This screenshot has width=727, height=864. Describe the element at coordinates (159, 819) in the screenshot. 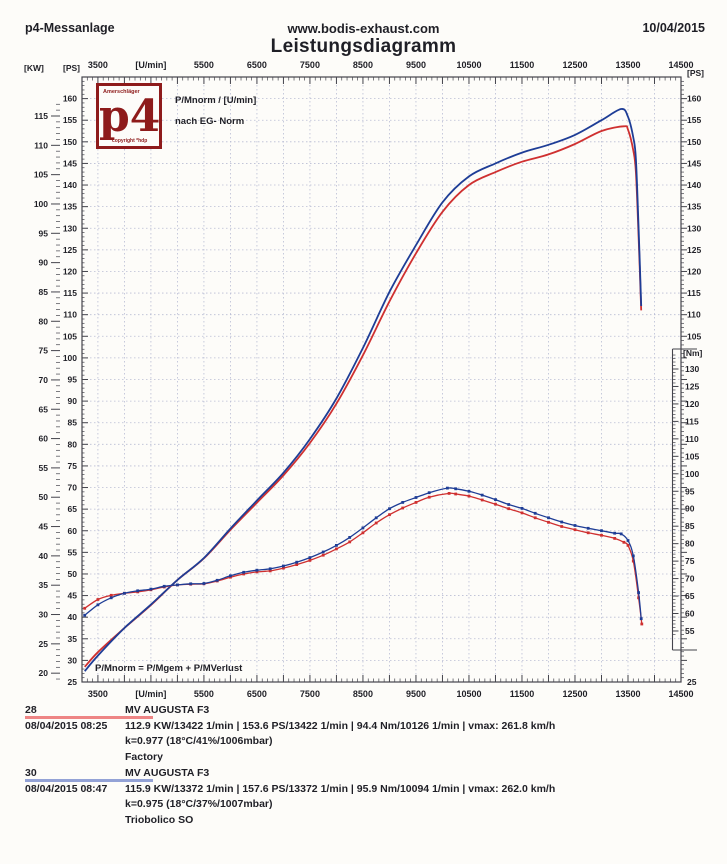

I see `run-30-label: Triobolico SO` at that location.